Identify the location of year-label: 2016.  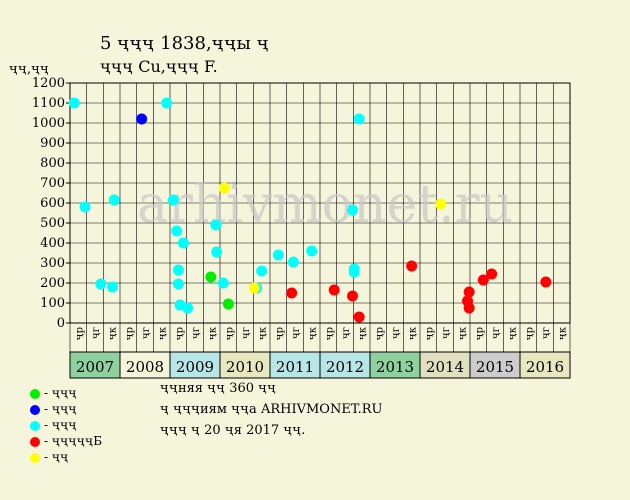
(545, 367).